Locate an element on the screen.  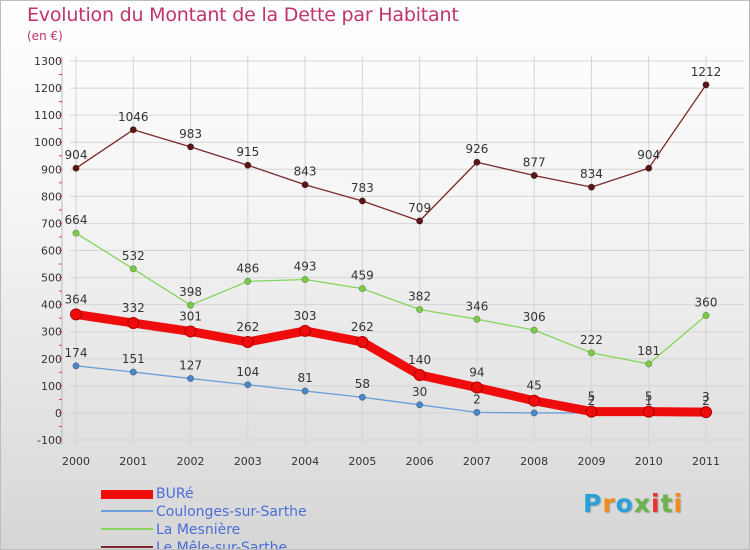
data-label: 926 is located at coordinates (476, 149).